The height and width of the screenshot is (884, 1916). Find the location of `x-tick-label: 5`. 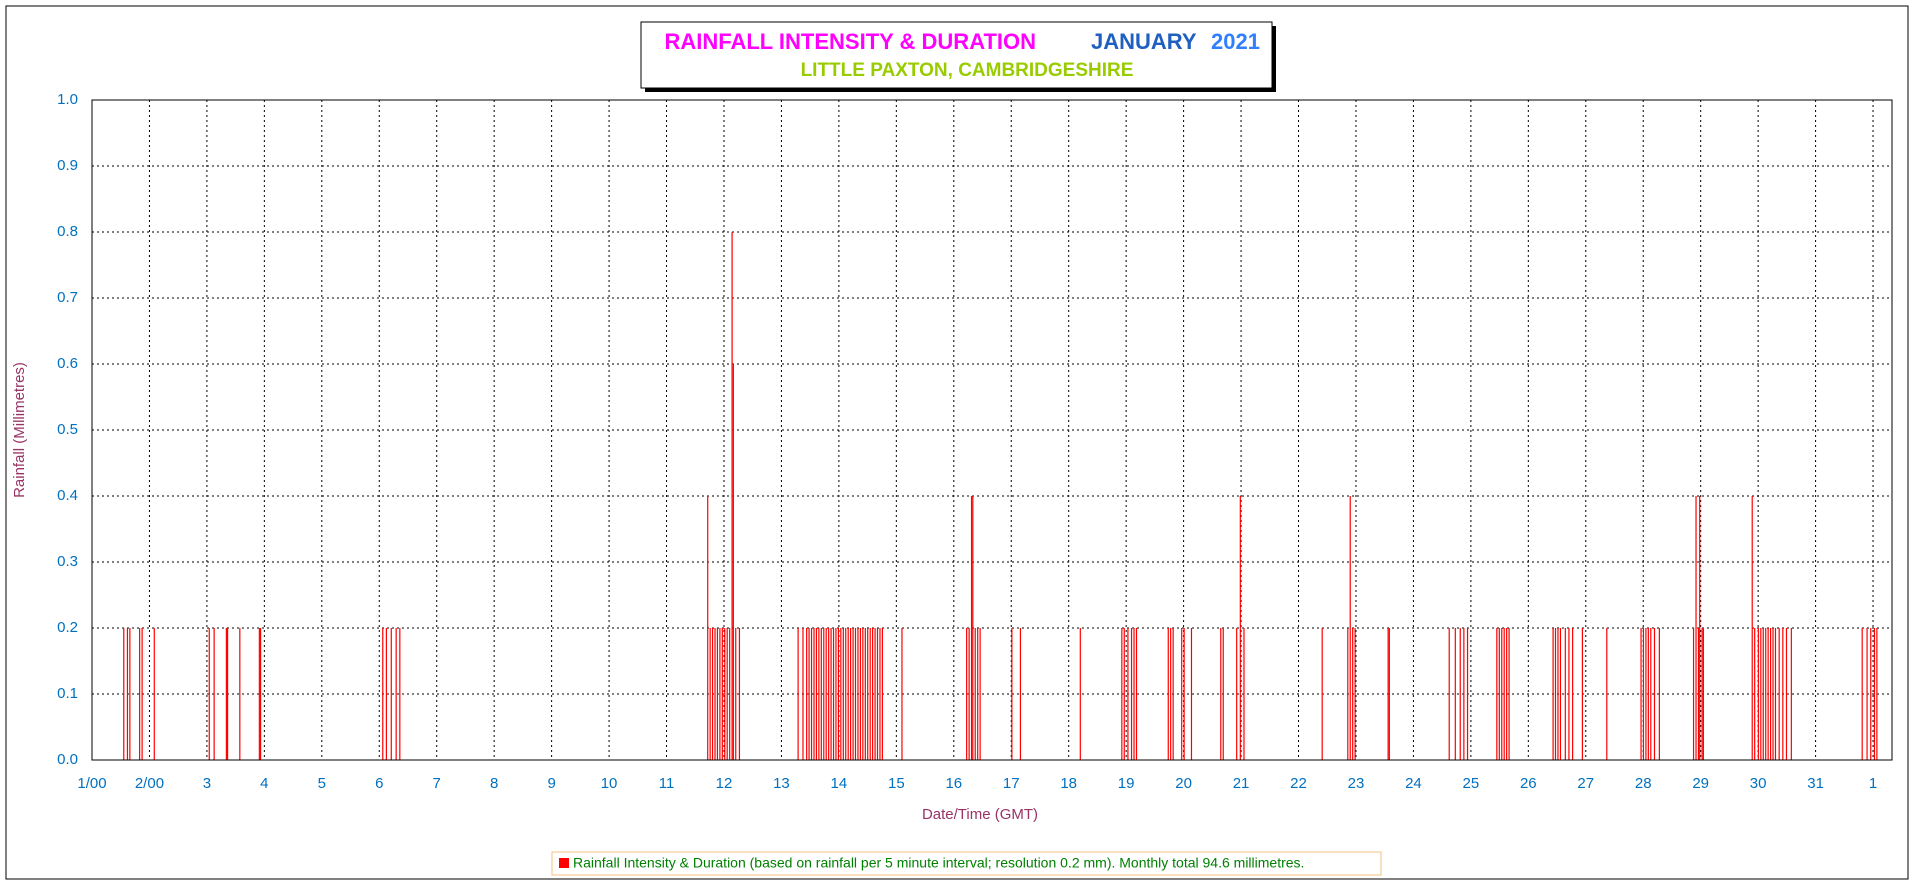

x-tick-label: 5 is located at coordinates (322, 783).